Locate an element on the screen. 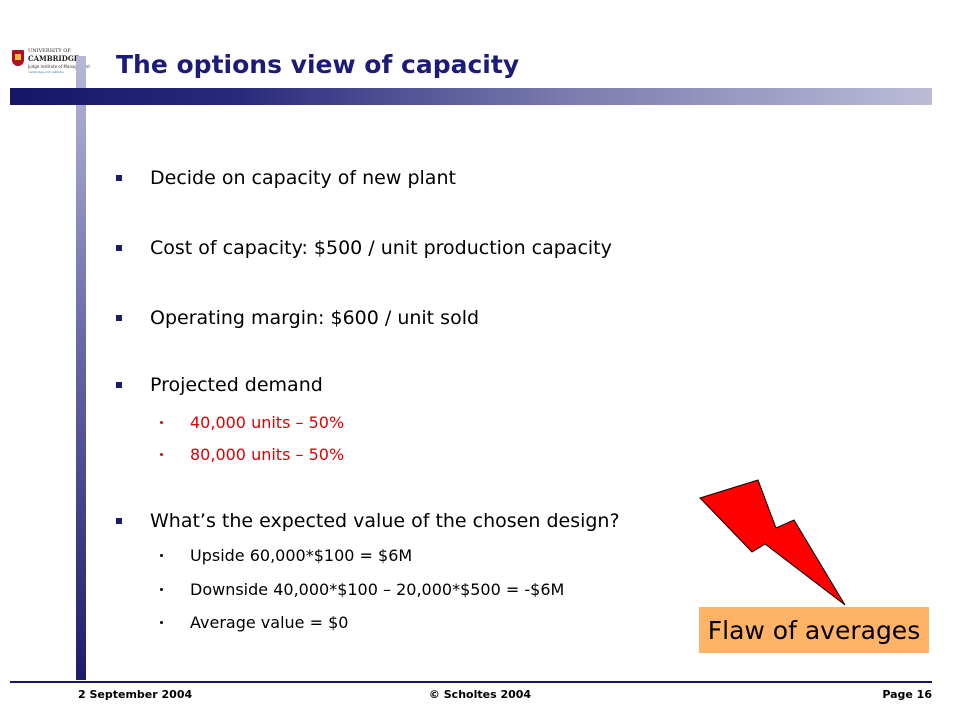  footer-copyright: © Scholtes 2004 is located at coordinates (480, 694).